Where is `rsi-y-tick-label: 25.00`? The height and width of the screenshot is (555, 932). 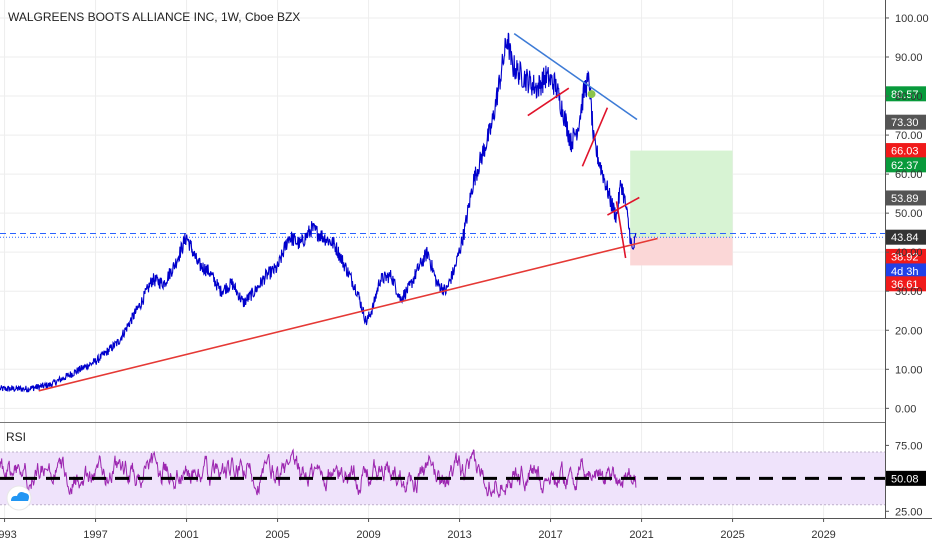
rsi-y-tick-label: 25.00 is located at coordinates (909, 512).